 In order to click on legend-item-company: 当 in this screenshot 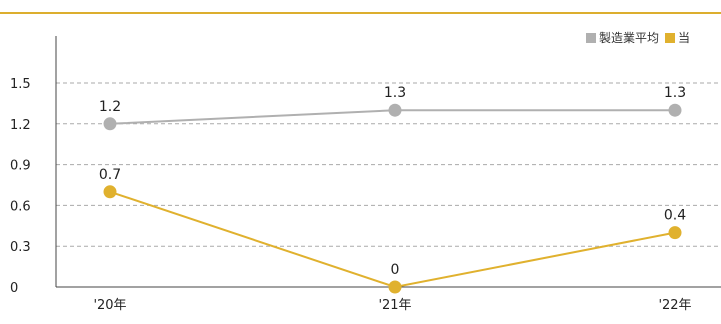, I will do `click(677, 37)`.